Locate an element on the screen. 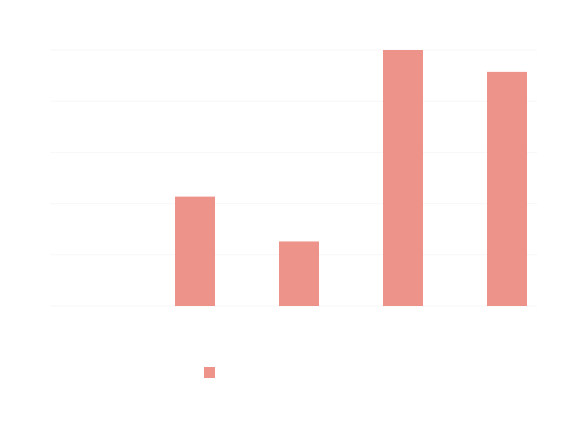 The width and height of the screenshot is (588, 423). legend-swatch is located at coordinates (209, 372).